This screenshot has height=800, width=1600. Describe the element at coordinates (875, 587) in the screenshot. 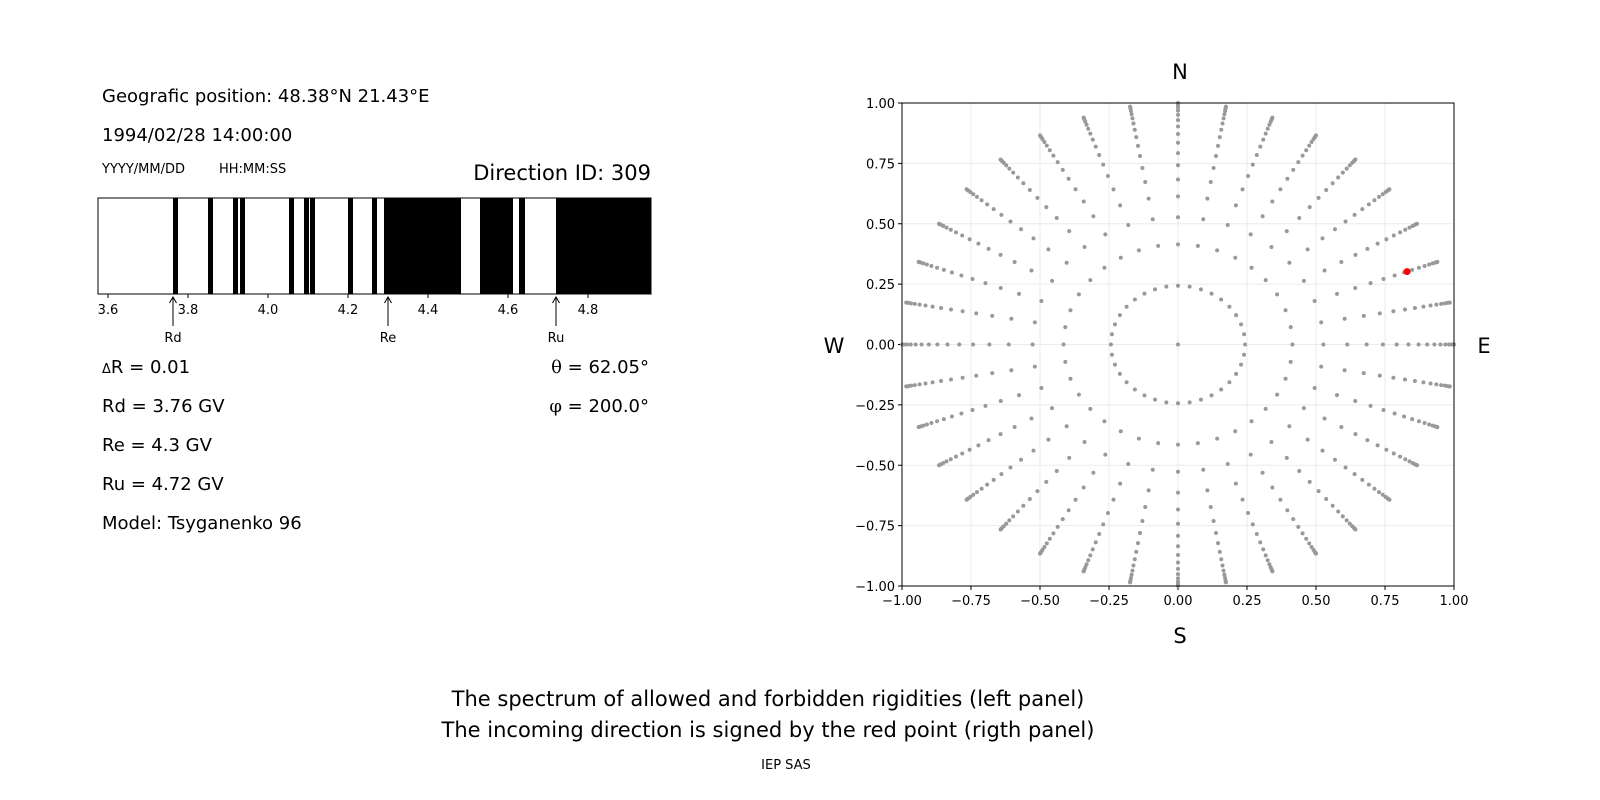

I see `y-tick-label: −1.00` at that location.